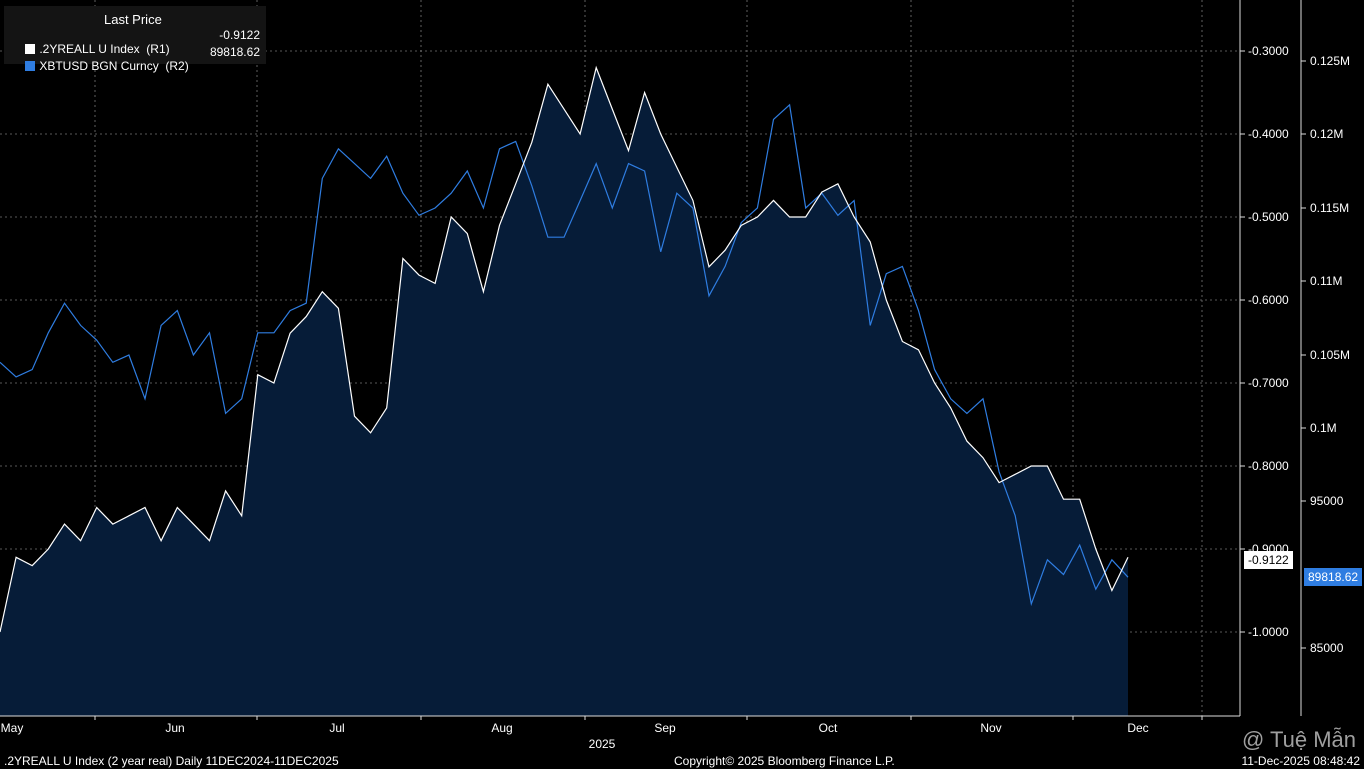 The height and width of the screenshot is (769, 1364). I want to click on r1-tick-label: -0.7000, so click(1268, 383).